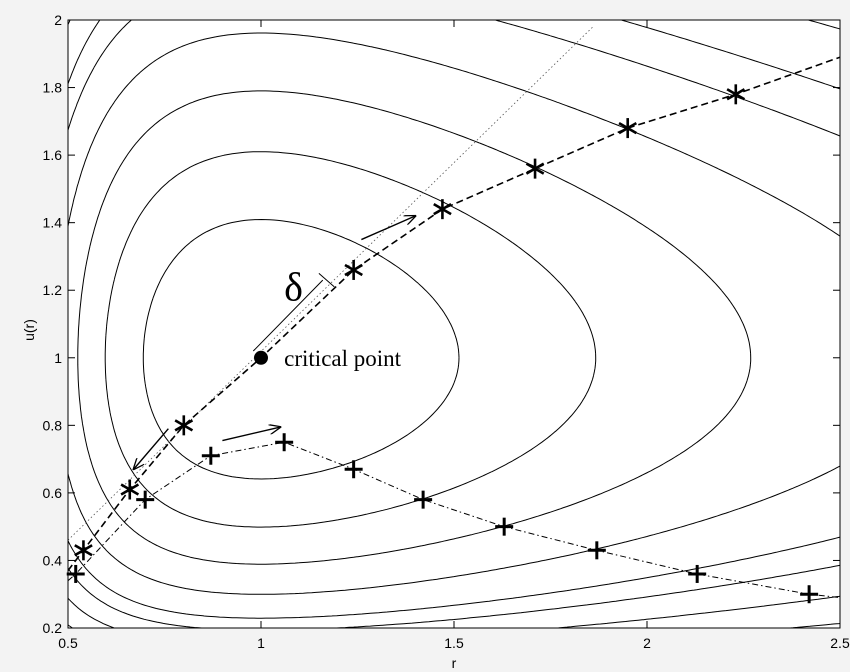 The image size is (850, 672). Describe the element at coordinates (840, 643) in the screenshot. I see `x-tick-label: 2.5` at that location.